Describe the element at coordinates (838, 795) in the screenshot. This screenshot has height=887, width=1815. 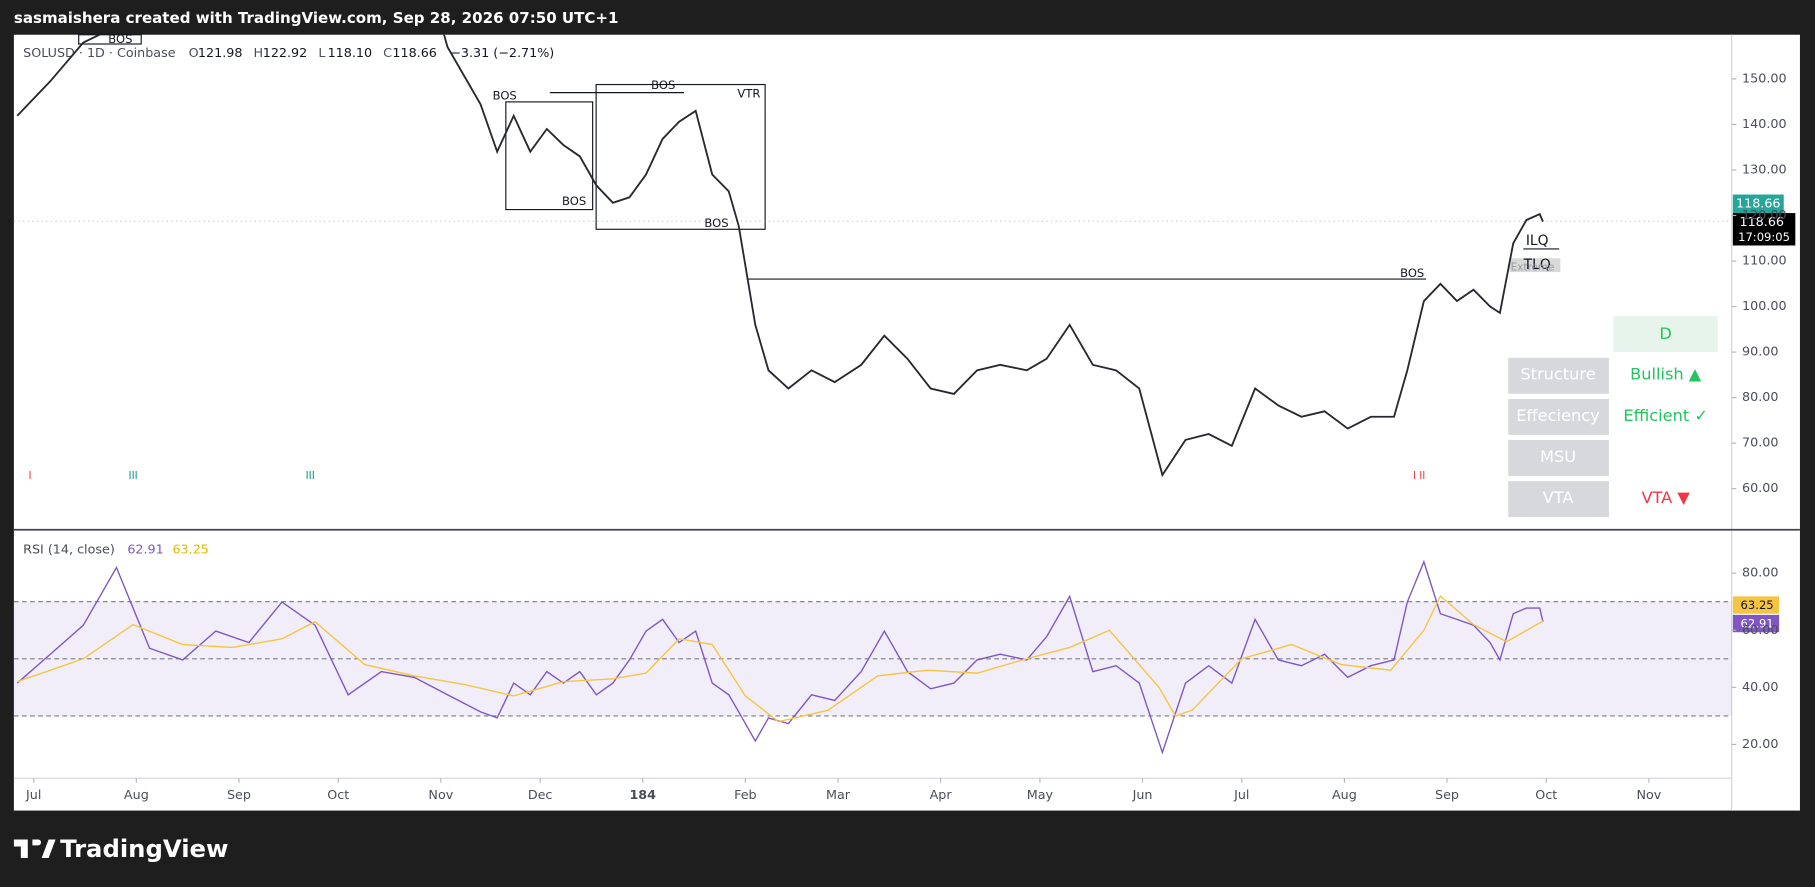
I see `x-tick-label: Mar` at that location.